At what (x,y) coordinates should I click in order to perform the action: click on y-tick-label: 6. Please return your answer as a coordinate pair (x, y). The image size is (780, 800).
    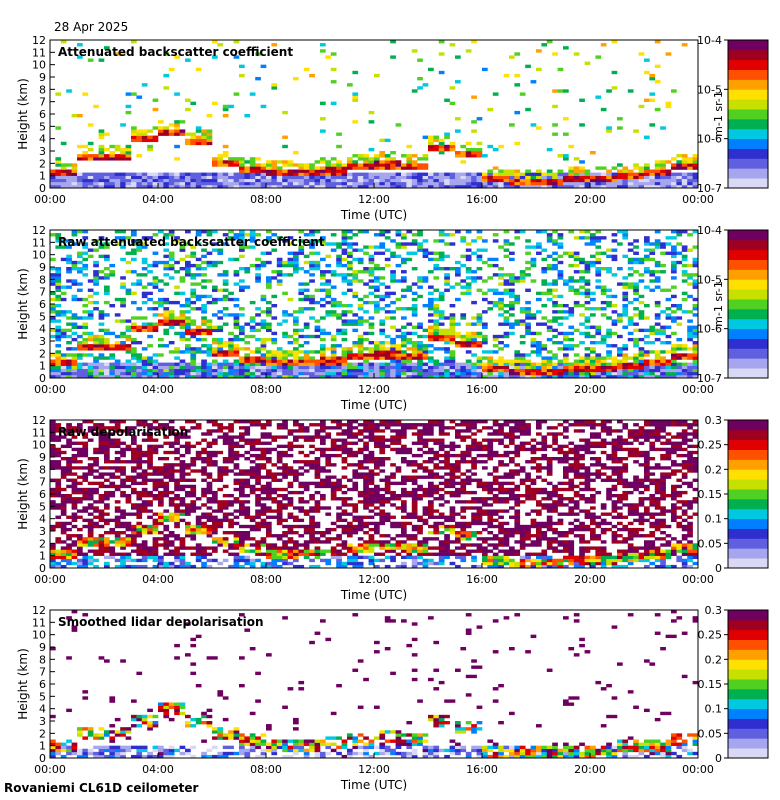
    Looking at the image, I should click on (42, 304).